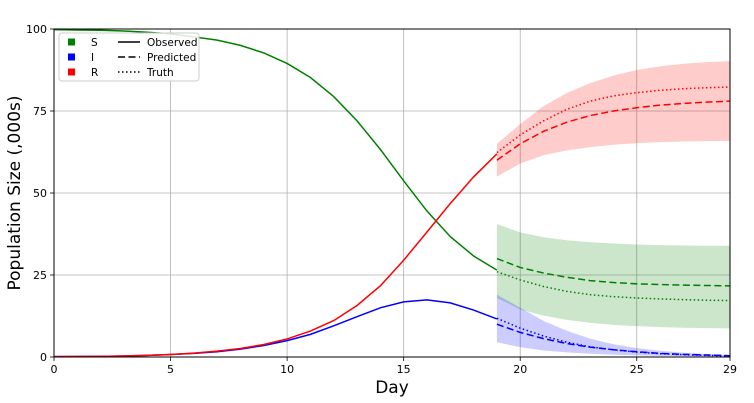 This screenshot has height=403, width=754. I want to click on y-tick-label: 0, so click(43, 357).